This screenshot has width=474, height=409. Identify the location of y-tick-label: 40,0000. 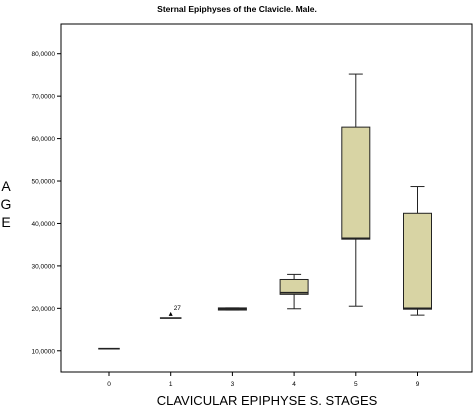
(44, 224).